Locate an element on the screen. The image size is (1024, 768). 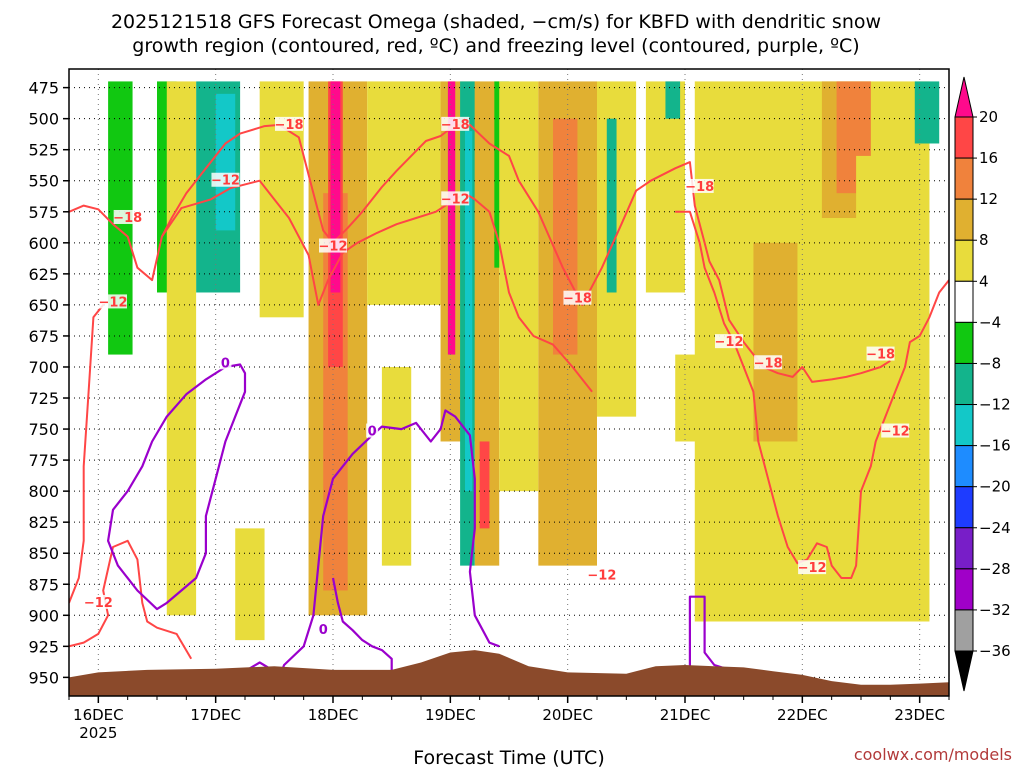
credit-text: coolwx.com/models is located at coordinates (933, 754).